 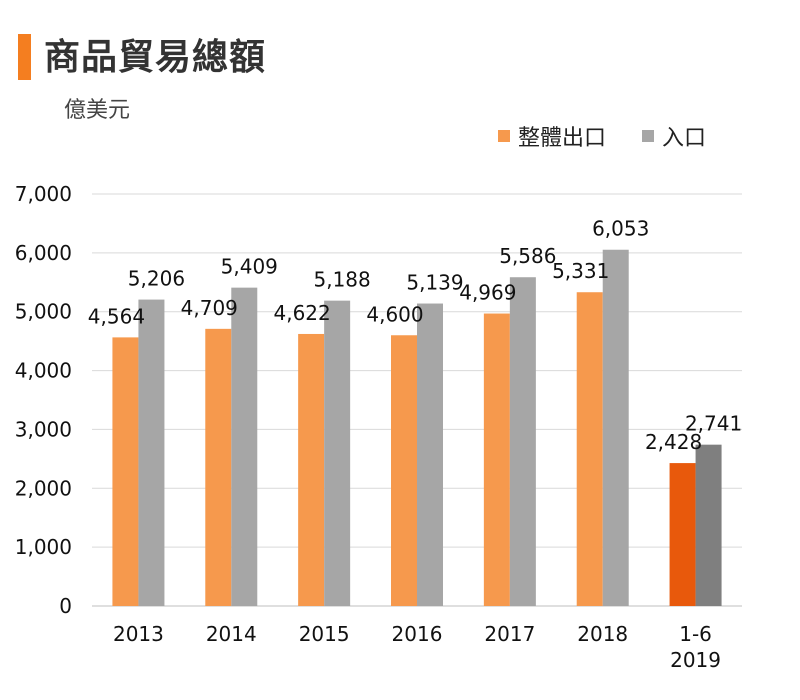 I want to click on data-label-import: 5,206, so click(x=156, y=279).